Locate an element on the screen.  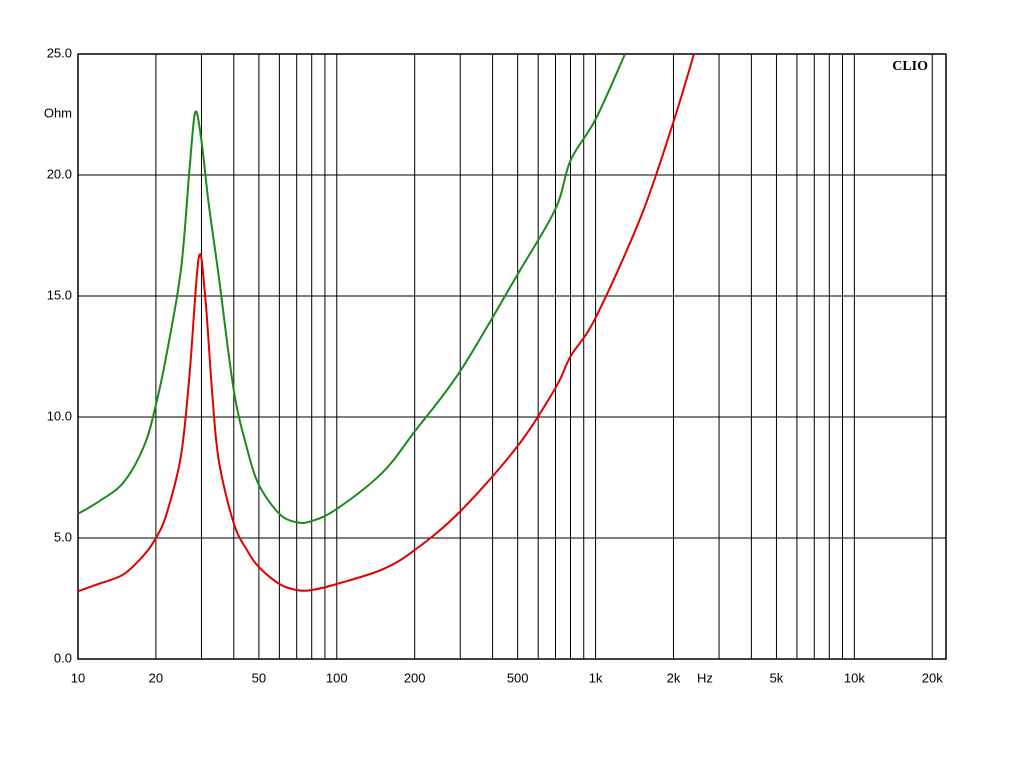
x-tick-label: 2k is located at coordinates (674, 677).